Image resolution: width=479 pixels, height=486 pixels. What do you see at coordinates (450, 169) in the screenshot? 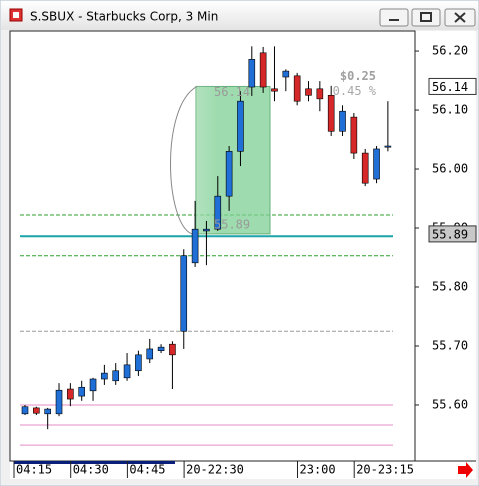
I see `y-tick-label: 56.00` at bounding box center [450, 169].